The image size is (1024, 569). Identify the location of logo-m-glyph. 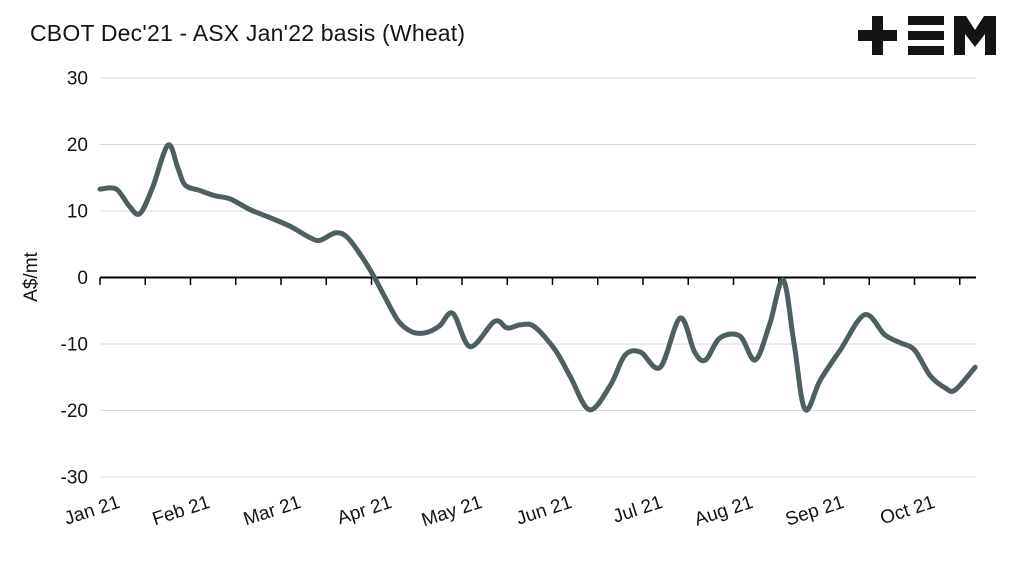
(975, 35).